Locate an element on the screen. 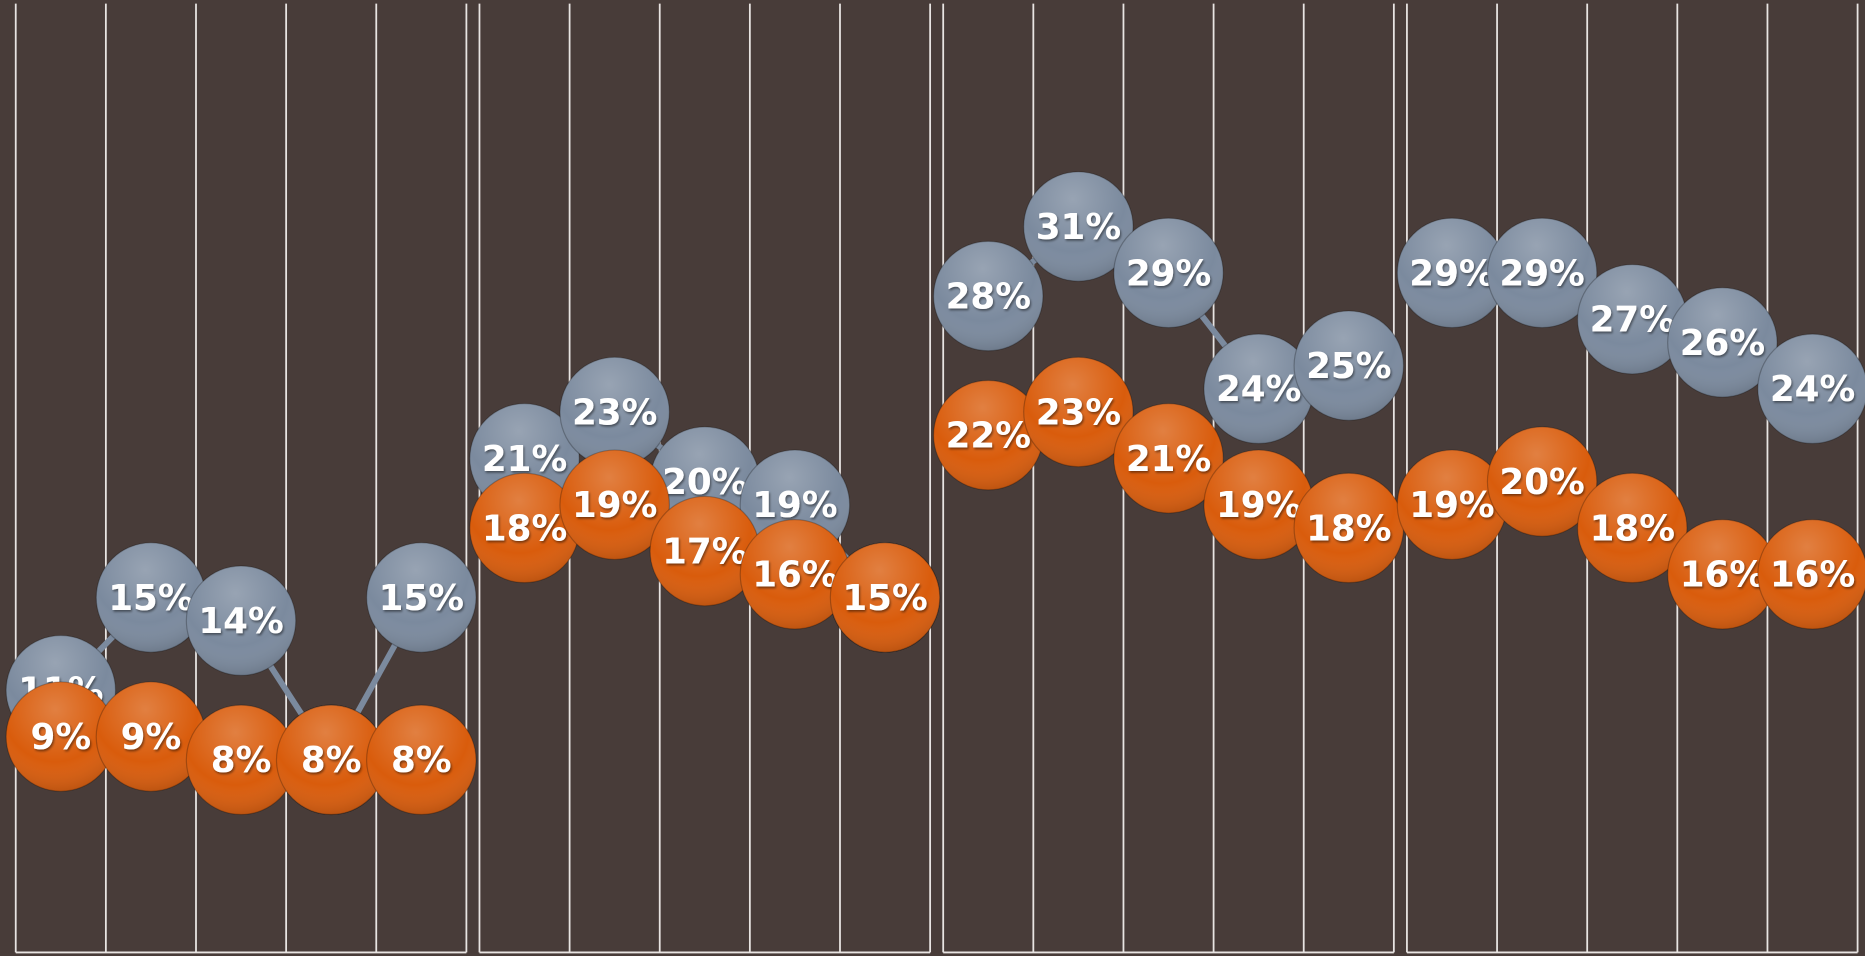 The width and height of the screenshot is (1865, 956). bubble: 23% is located at coordinates (1078, 412).